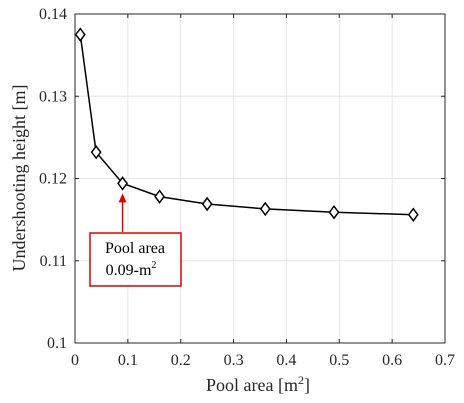 Image resolution: width=464 pixels, height=403 pixels. I want to click on x-tick-label: 0.2, so click(181, 360).